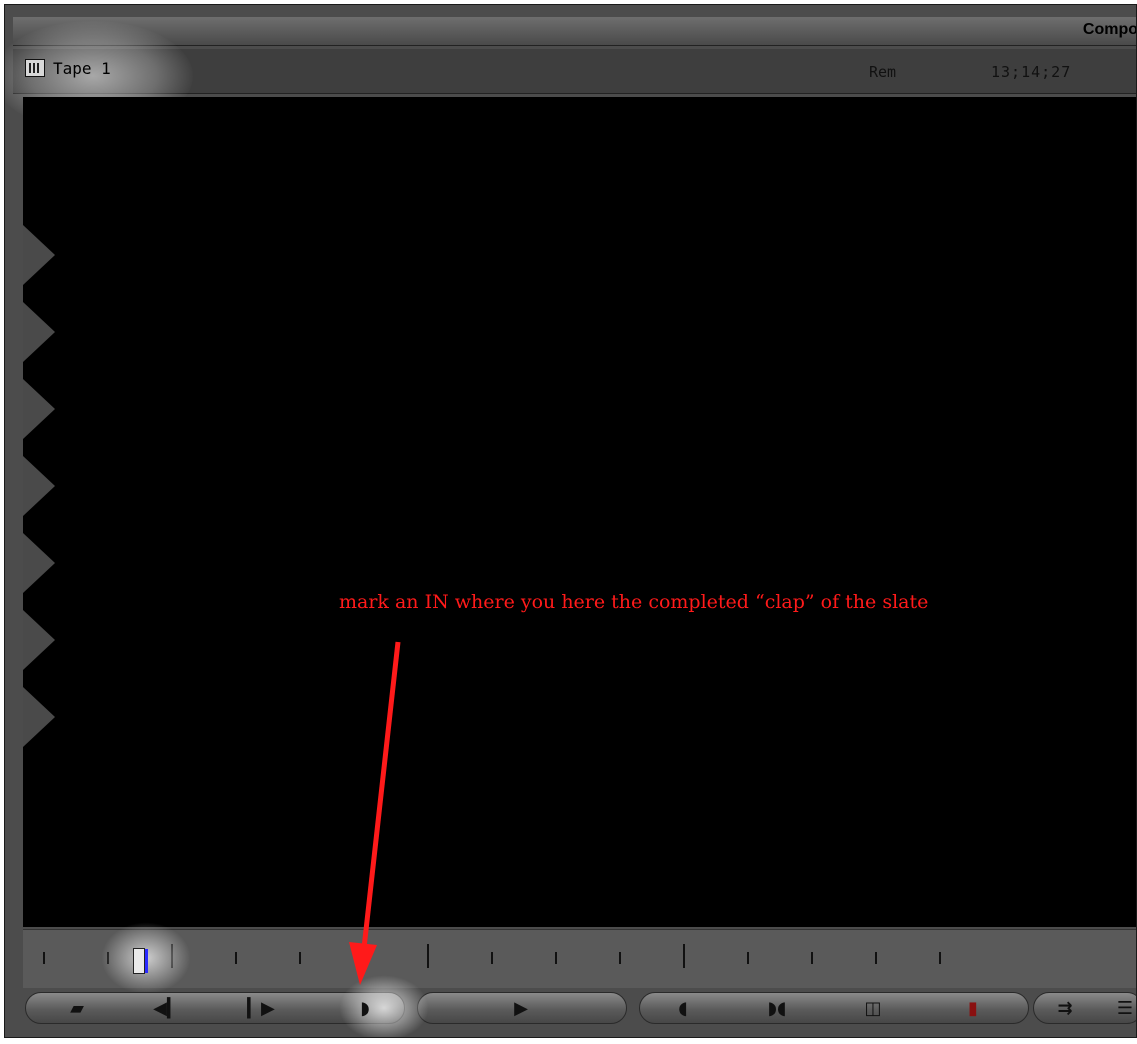 The width and height of the screenshot is (1137, 1044). I want to click on clear-marks-button: ◫, so click(873, 1008).